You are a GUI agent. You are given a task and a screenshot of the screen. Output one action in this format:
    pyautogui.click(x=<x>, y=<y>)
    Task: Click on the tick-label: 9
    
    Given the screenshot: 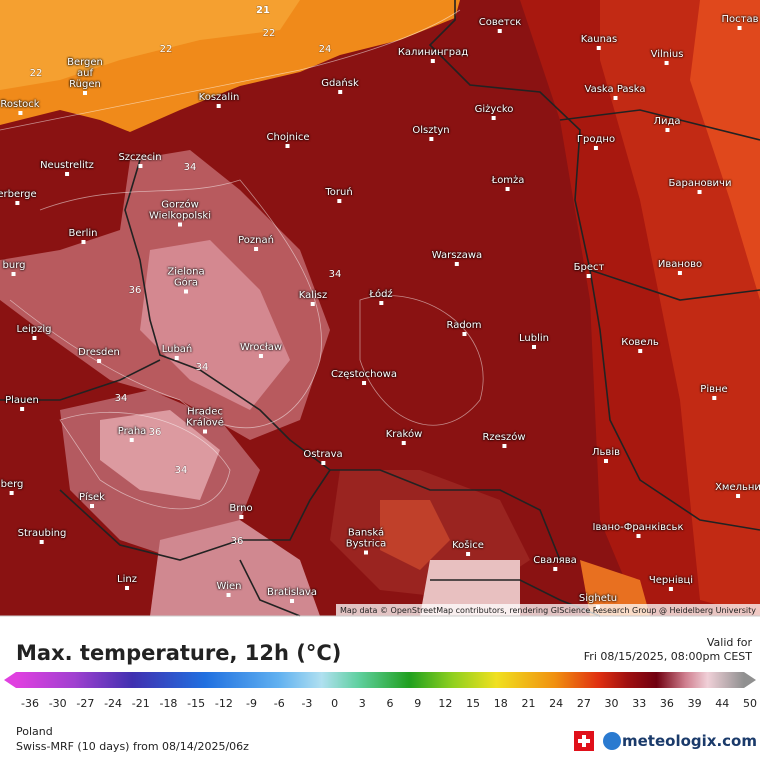 What is the action you would take?
    pyautogui.click(x=417, y=703)
    